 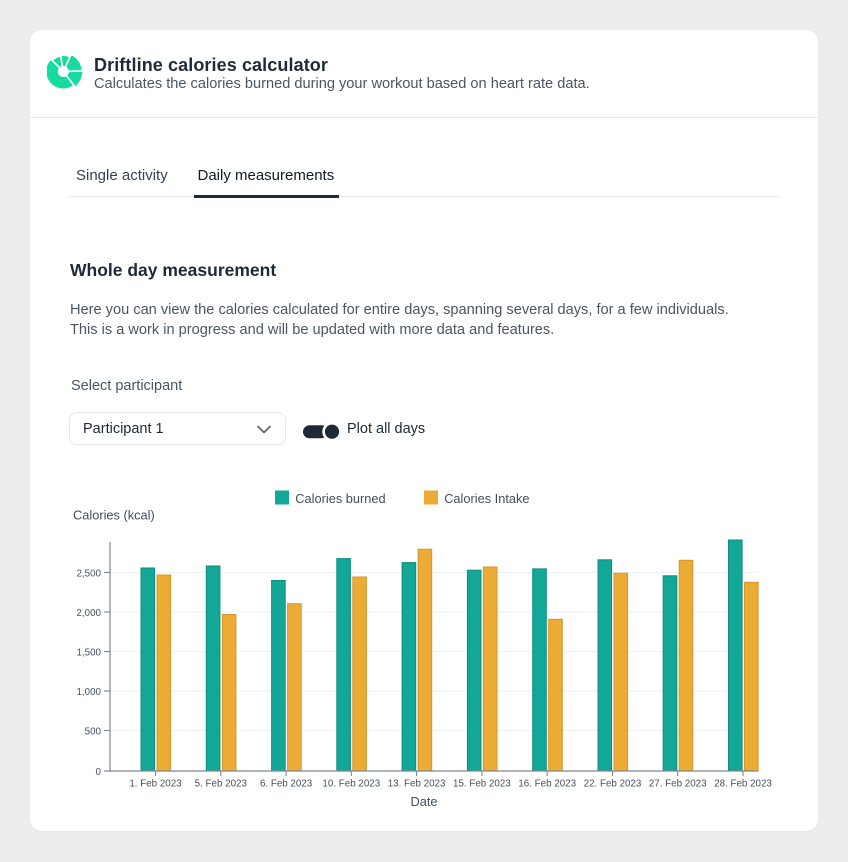 I want to click on svg-text: 5. Feb 2023, so click(x=221, y=784).